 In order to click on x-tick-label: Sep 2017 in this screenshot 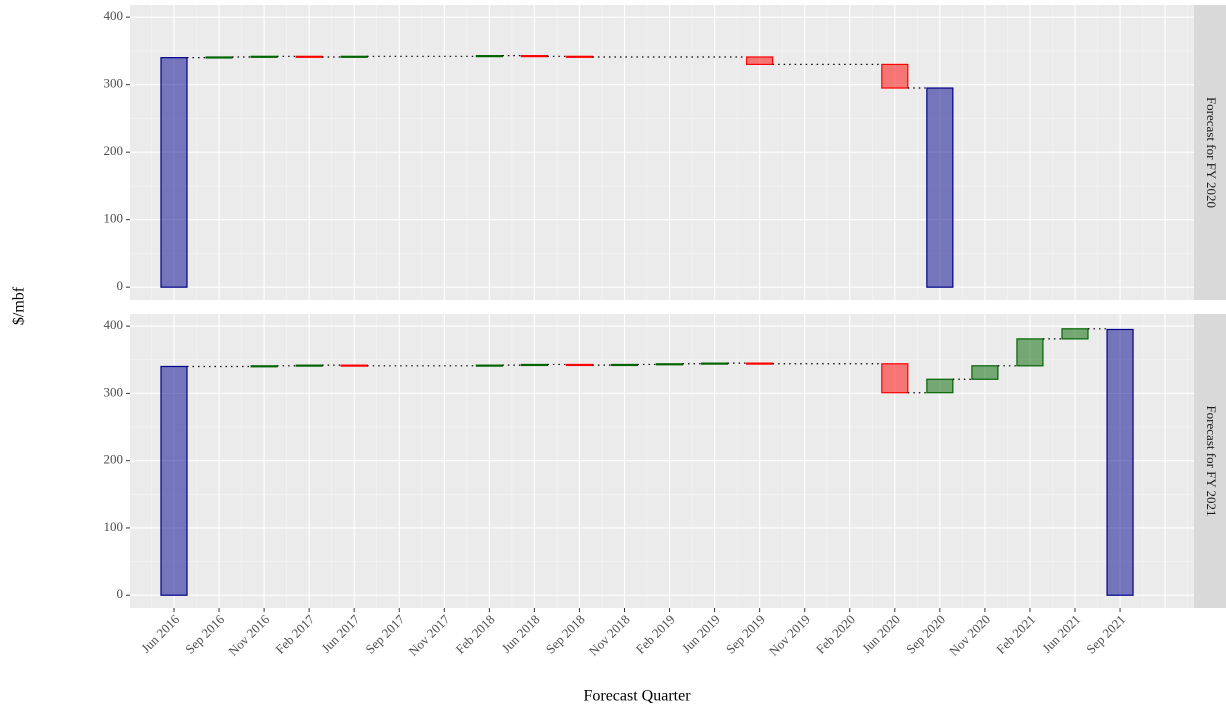, I will do `click(384, 633)`.